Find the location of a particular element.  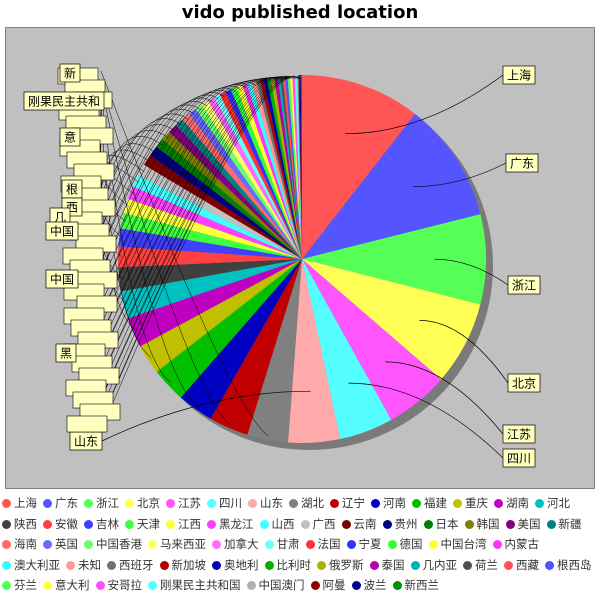

callout-label: 黑 is located at coordinates (66, 354).